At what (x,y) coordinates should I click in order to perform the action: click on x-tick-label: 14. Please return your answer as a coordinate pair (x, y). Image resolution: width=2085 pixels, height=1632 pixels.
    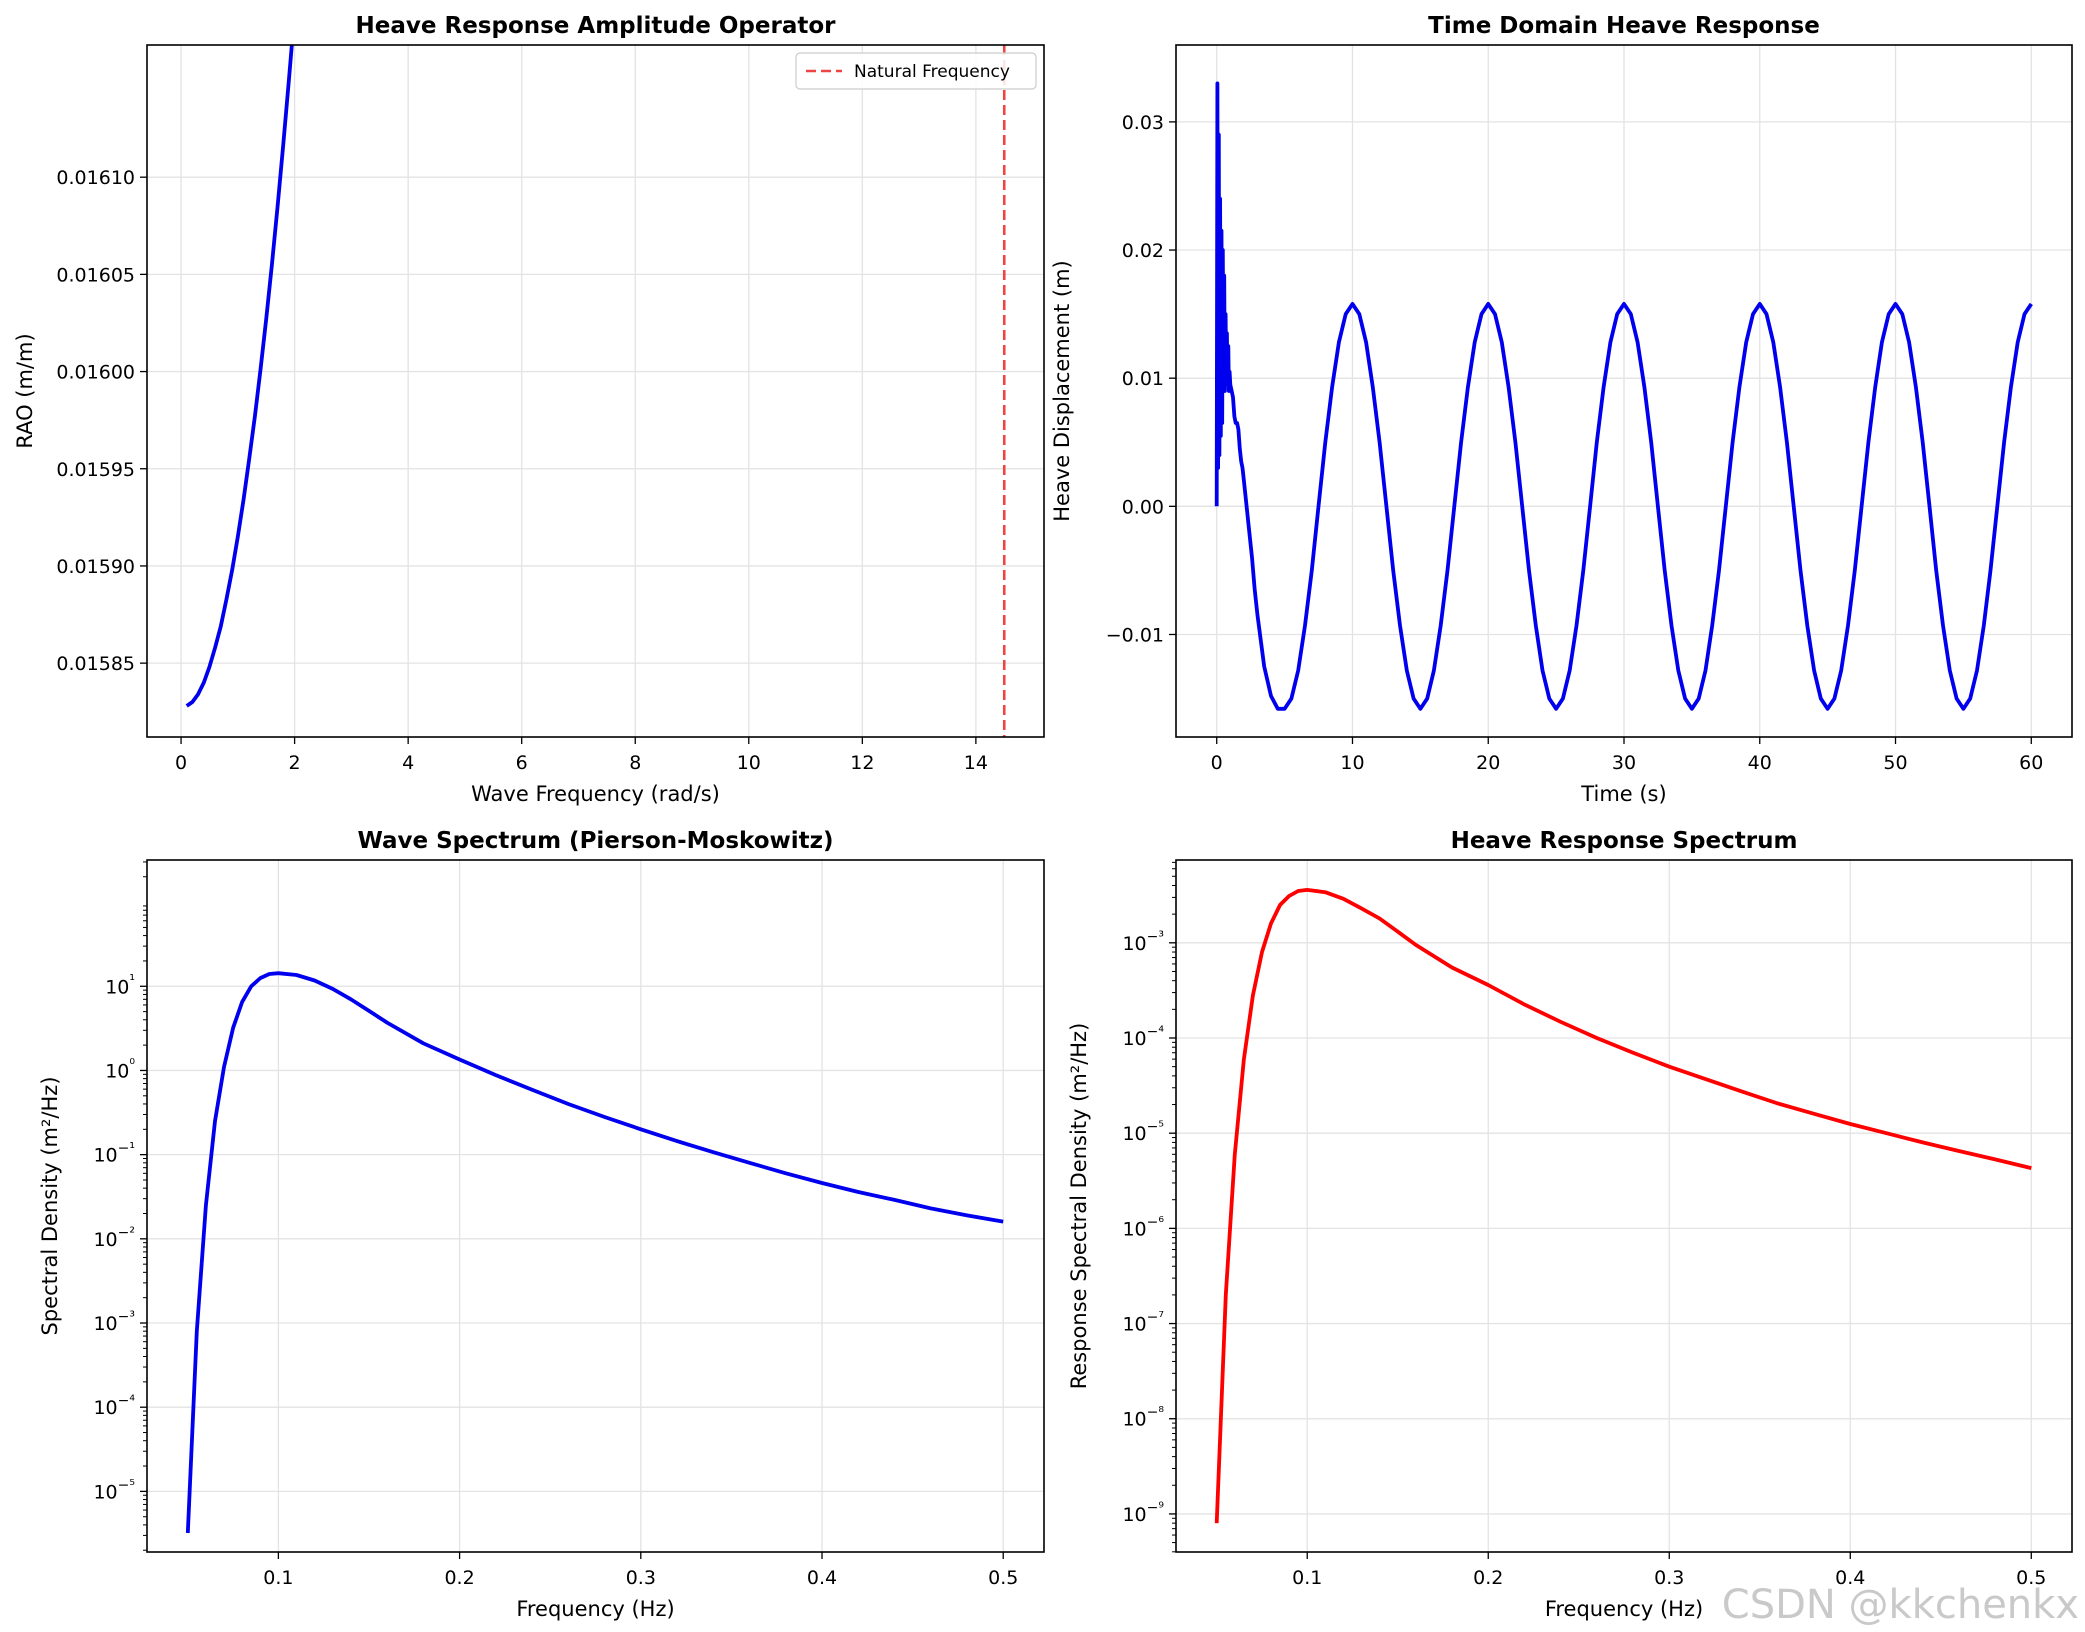
    Looking at the image, I should click on (976, 763).